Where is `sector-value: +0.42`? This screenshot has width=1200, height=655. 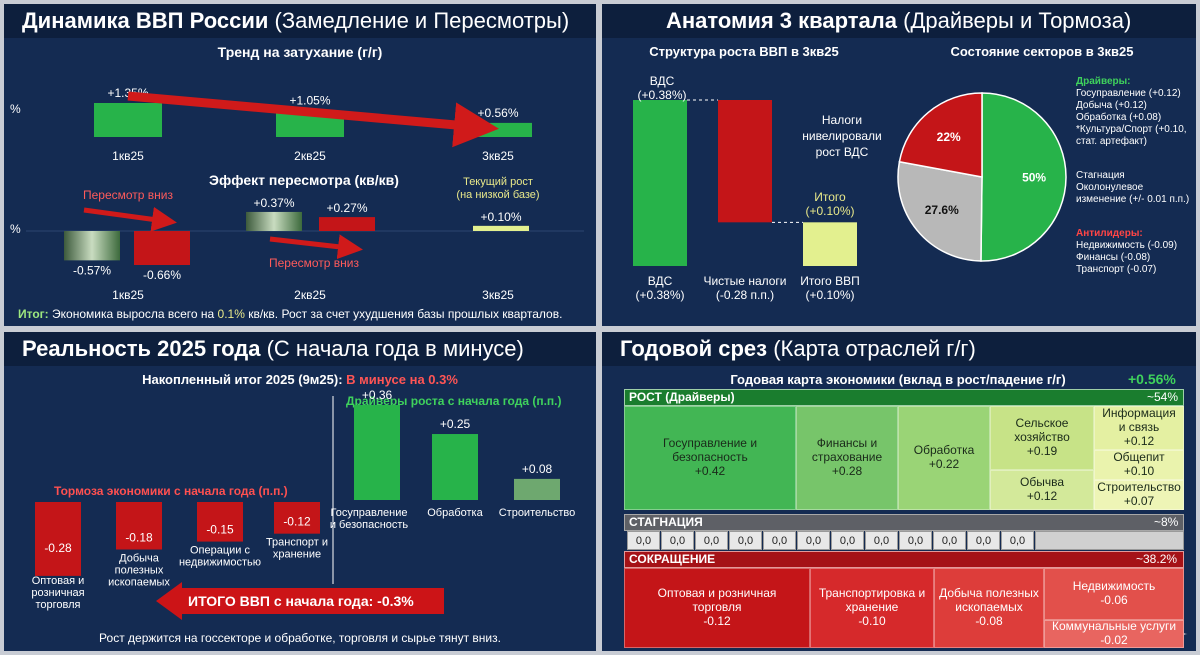
sector-value: +0.42 is located at coordinates (710, 470).